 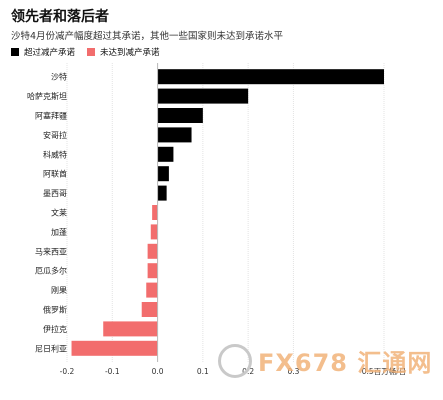 What do you see at coordinates (158, 371) in the screenshot?
I see `x-tick-label: 0.0` at bounding box center [158, 371].